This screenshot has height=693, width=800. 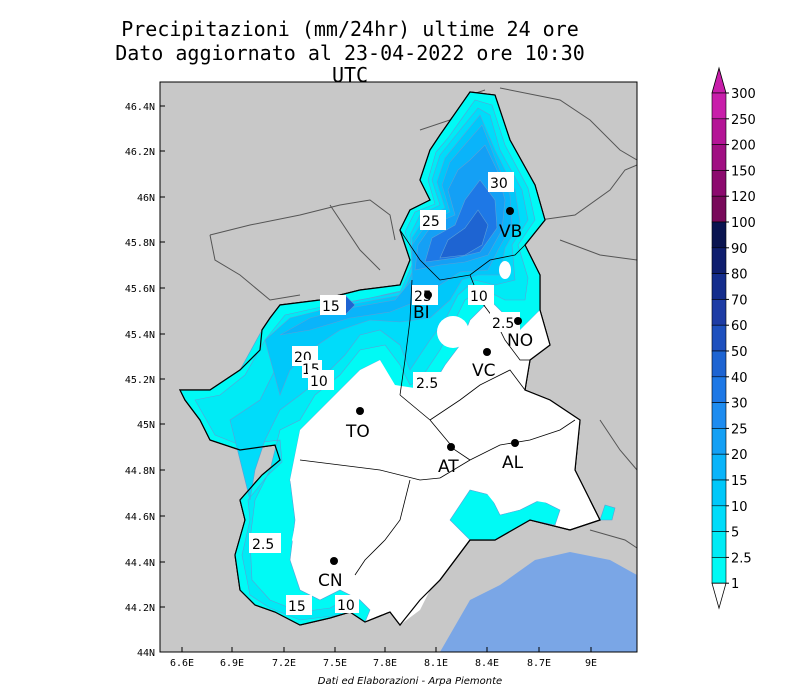 What do you see at coordinates (743, 223) in the screenshot?
I see `legend-label: 100` at bounding box center [743, 223].